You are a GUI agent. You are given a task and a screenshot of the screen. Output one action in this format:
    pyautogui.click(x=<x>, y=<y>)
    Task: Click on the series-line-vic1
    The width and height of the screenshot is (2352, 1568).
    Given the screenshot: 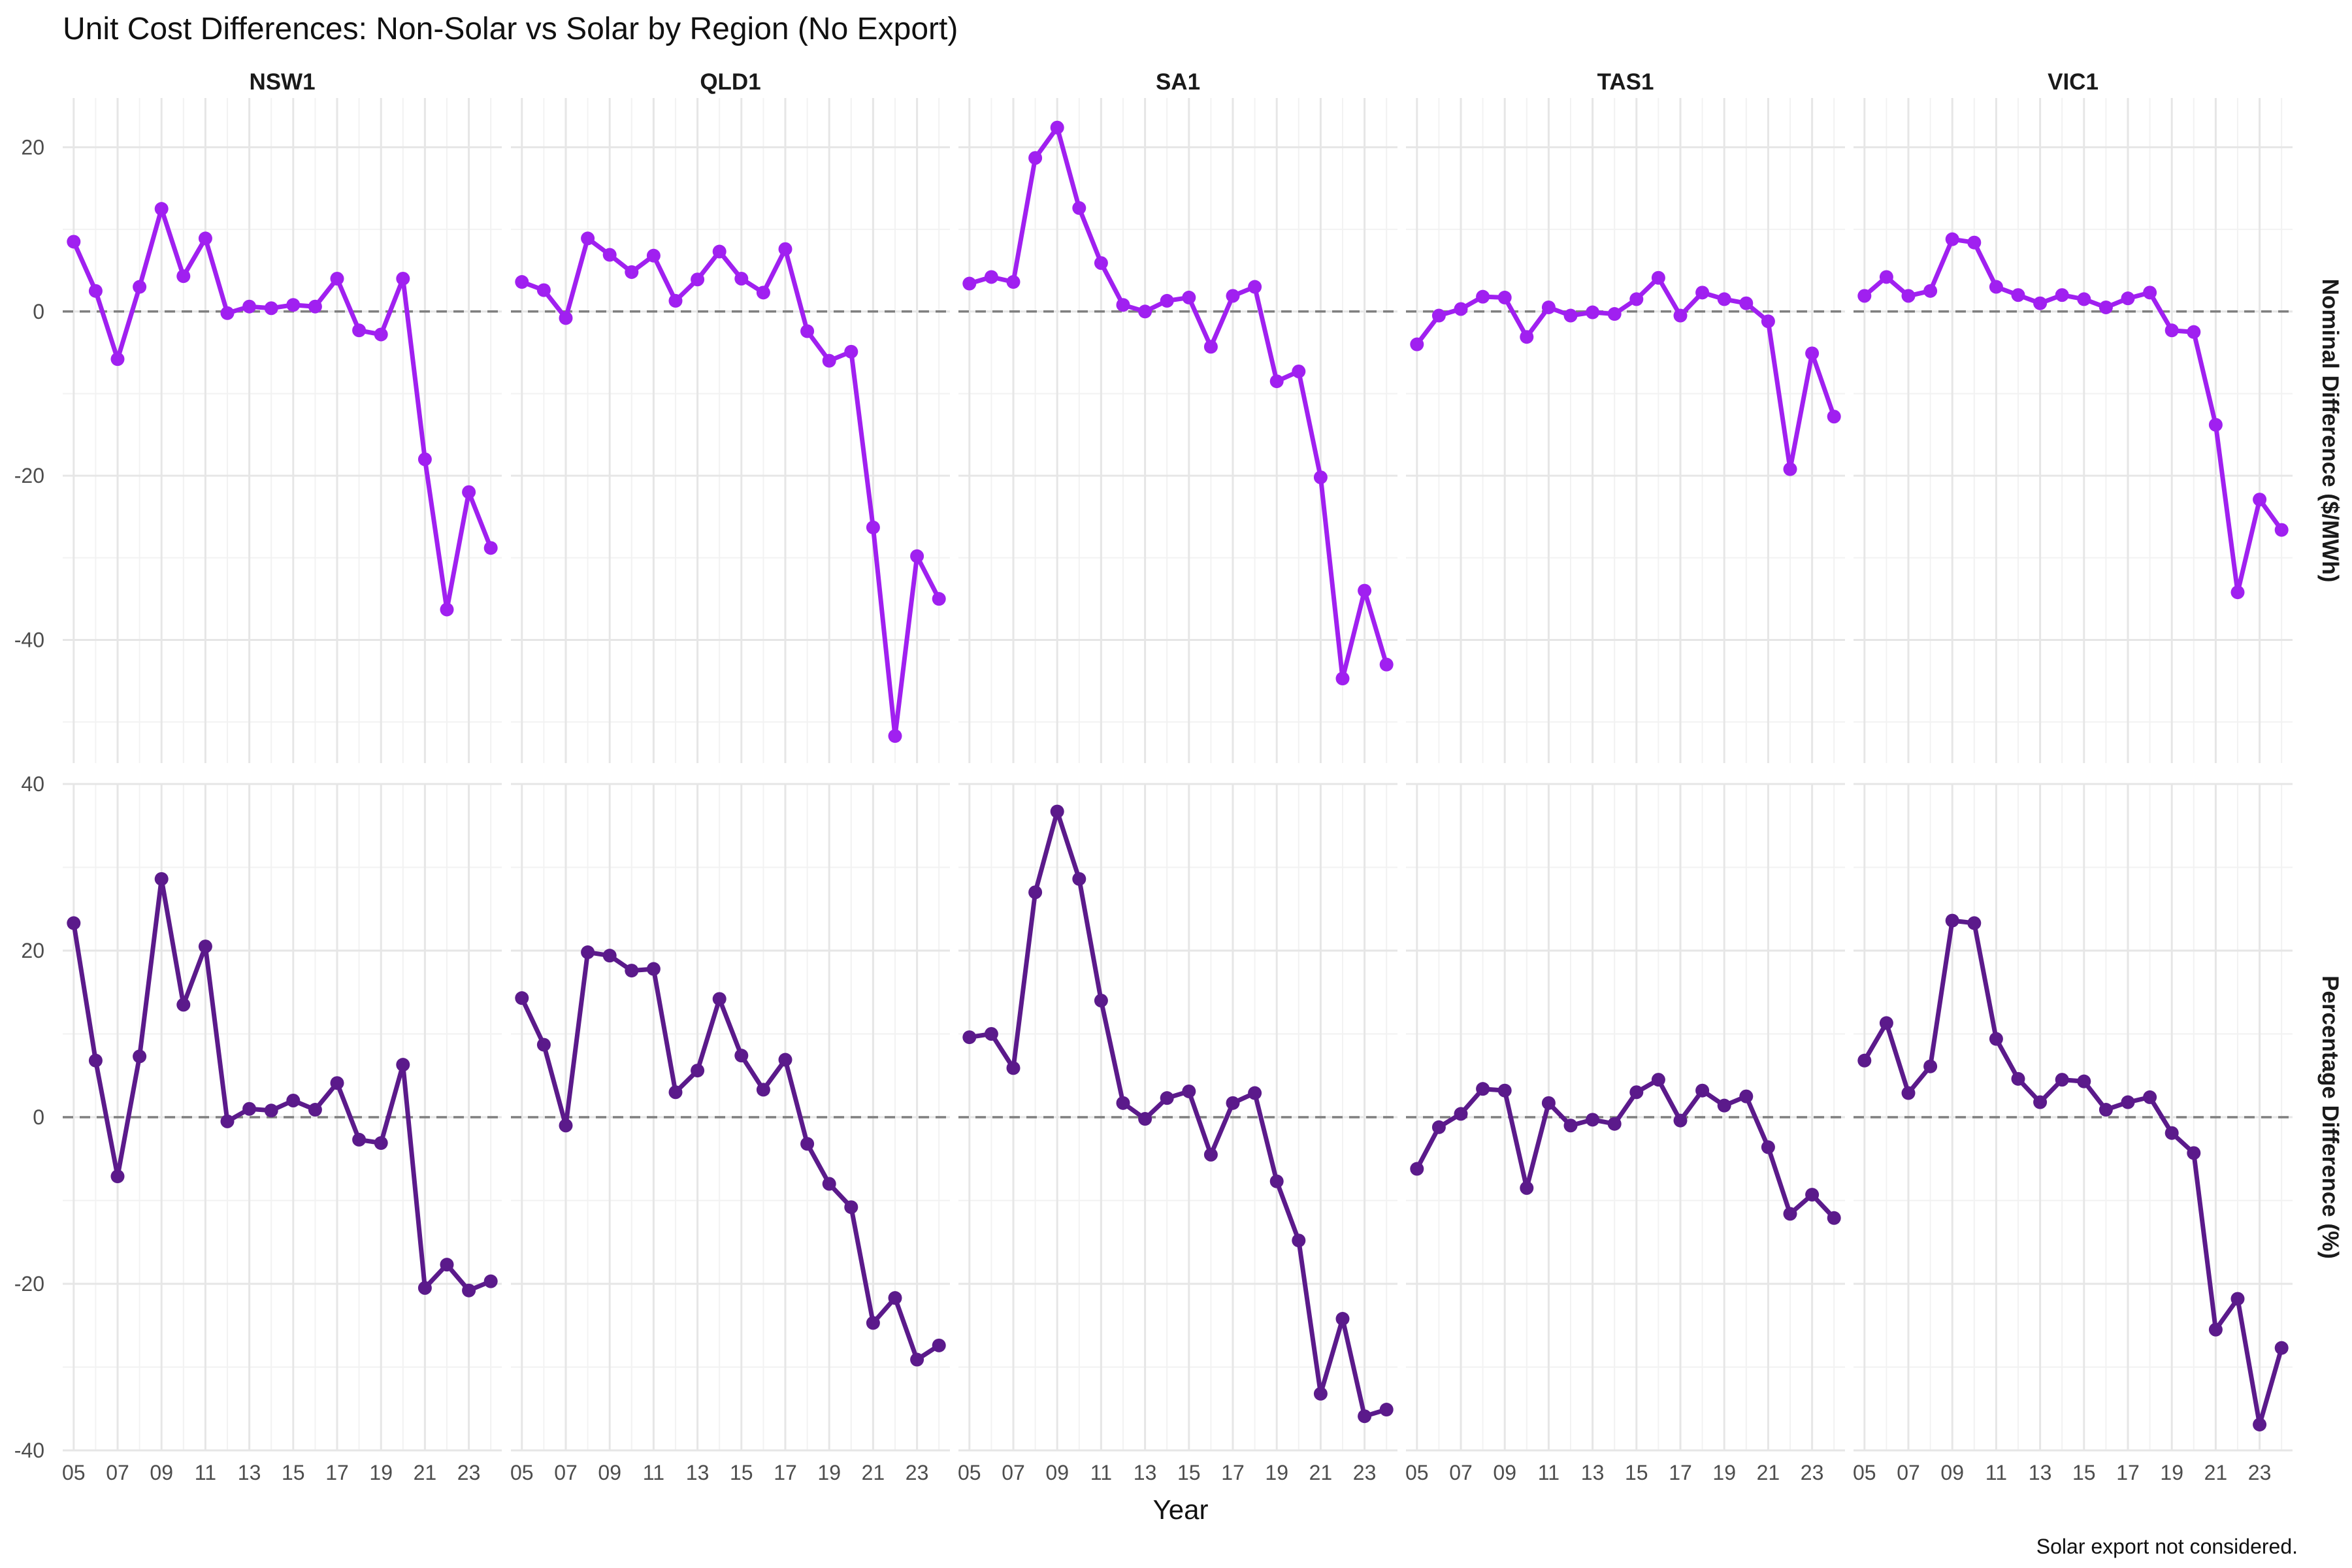 What is the action you would take?
    pyautogui.click(x=2073, y=1172)
    